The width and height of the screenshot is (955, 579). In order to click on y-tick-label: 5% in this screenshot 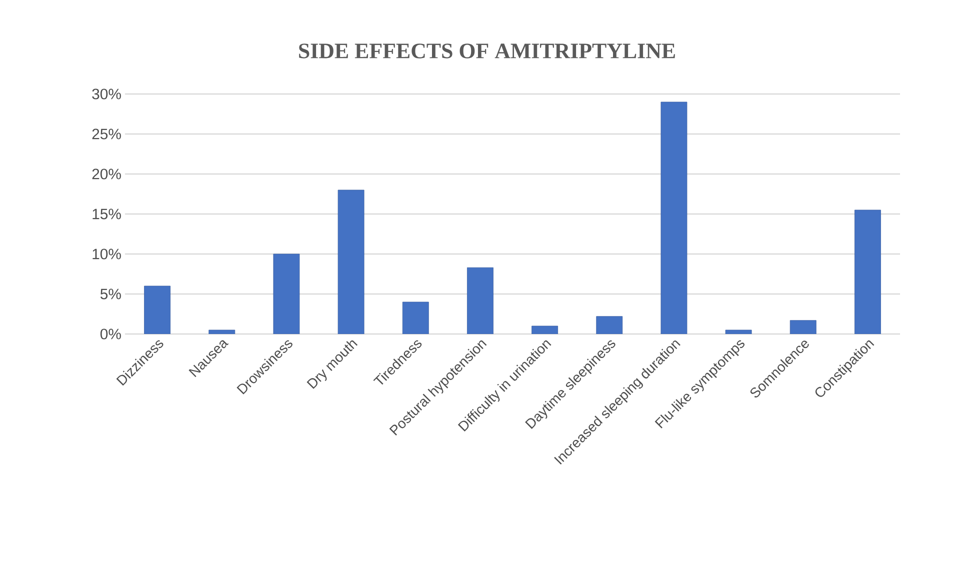, I will do `click(110, 294)`.